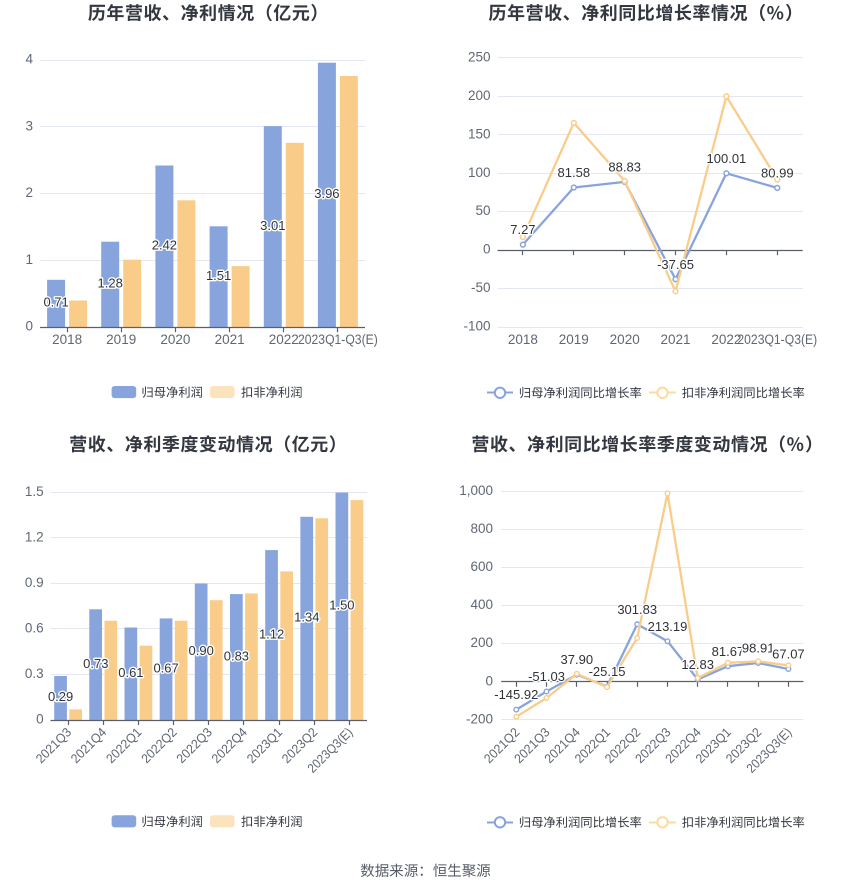 The height and width of the screenshot is (891, 850). What do you see at coordinates (272, 225) in the screenshot?
I see `svg-text: 3.01` at bounding box center [272, 225].